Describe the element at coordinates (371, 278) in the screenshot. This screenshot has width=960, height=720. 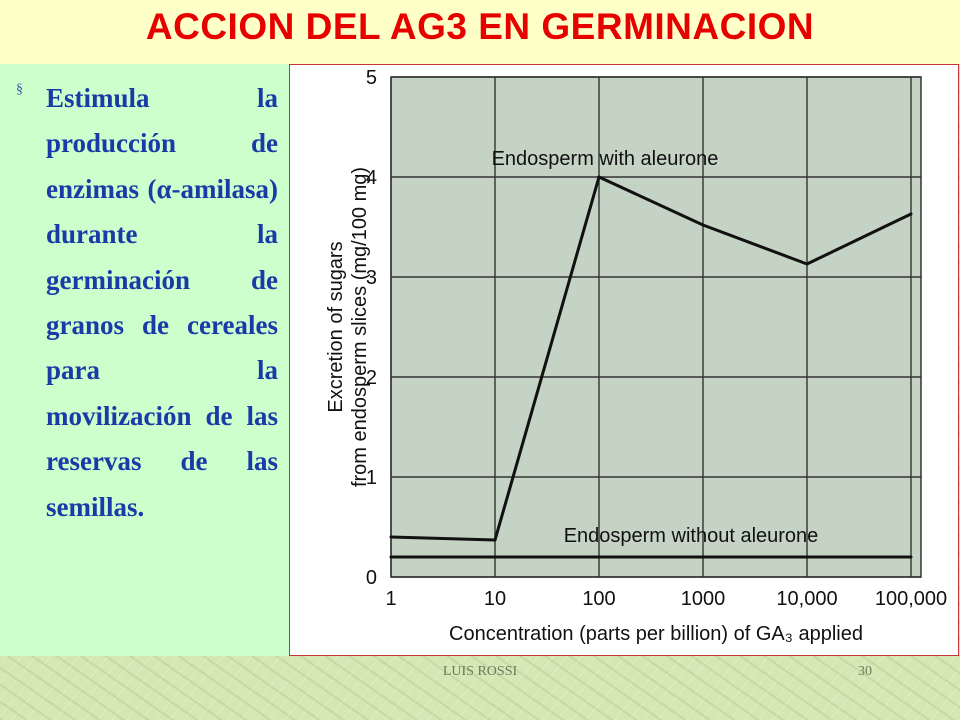
I see `y-tick-label: 3` at that location.